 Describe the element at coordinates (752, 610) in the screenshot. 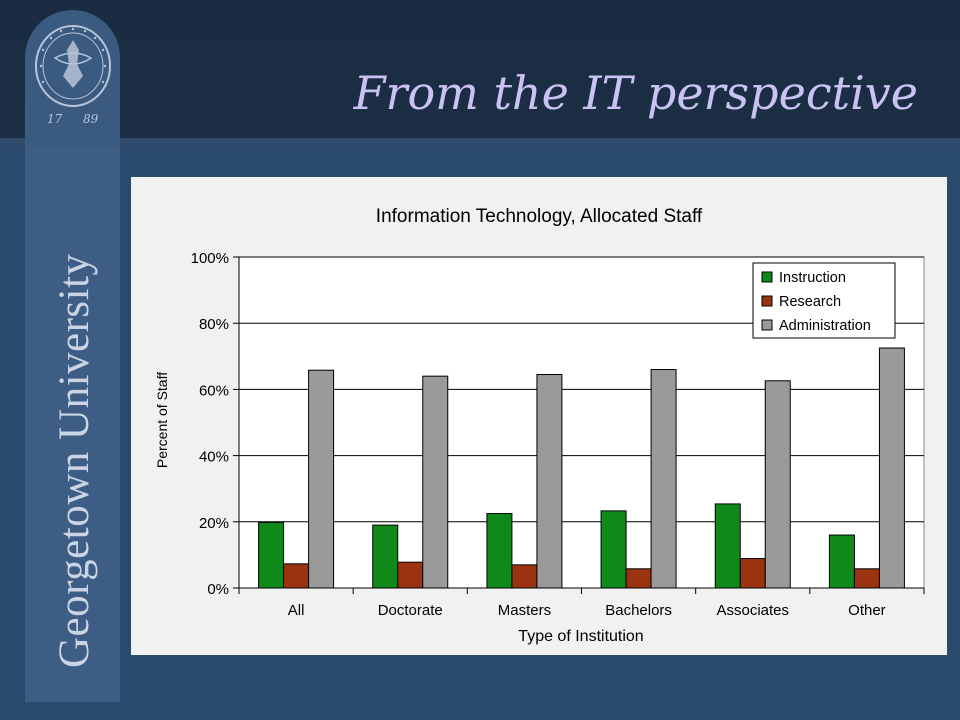

I see `x-tick-label: Associates` at that location.